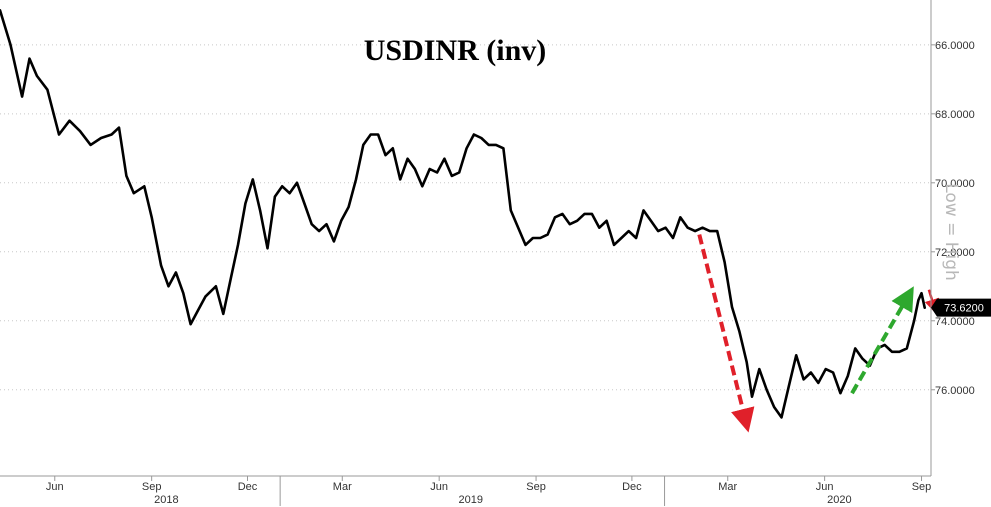 This screenshot has width=991, height=507. I want to click on x-tick-label-9: Sep, so click(922, 487).